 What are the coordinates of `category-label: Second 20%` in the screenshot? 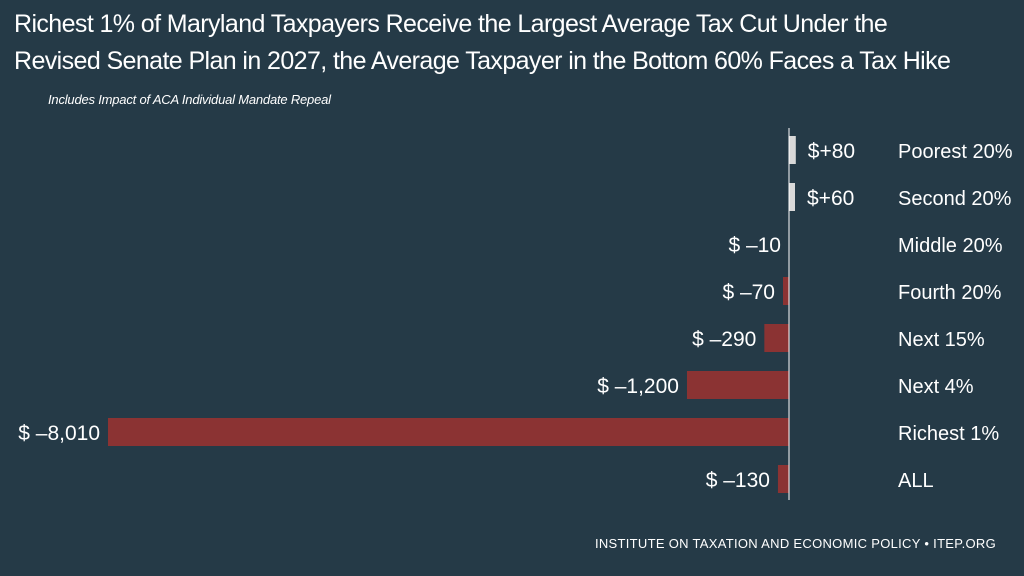 It's located at (955, 199).